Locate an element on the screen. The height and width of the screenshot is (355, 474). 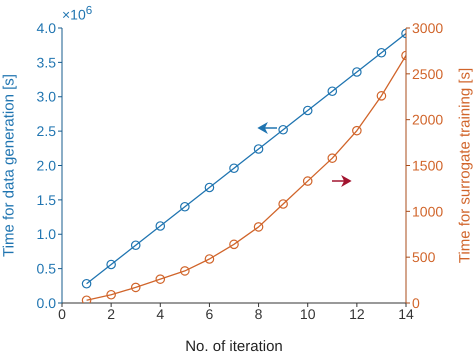
y2-tick-label: 2500 is located at coordinates (428, 74).